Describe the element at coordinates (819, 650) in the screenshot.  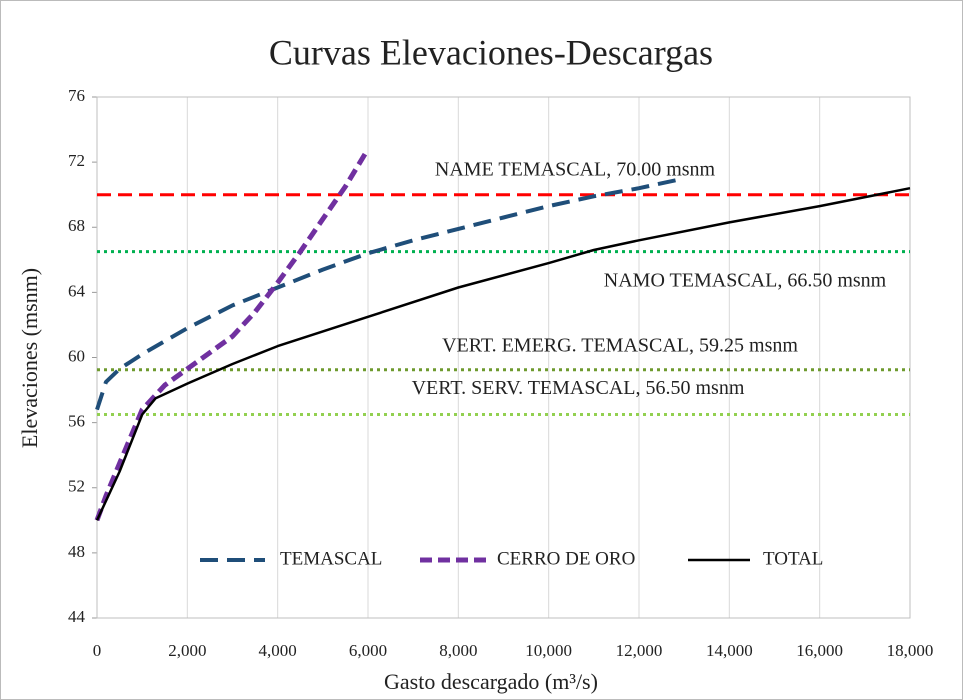
I see `x-tick-label: 16,000` at that location.